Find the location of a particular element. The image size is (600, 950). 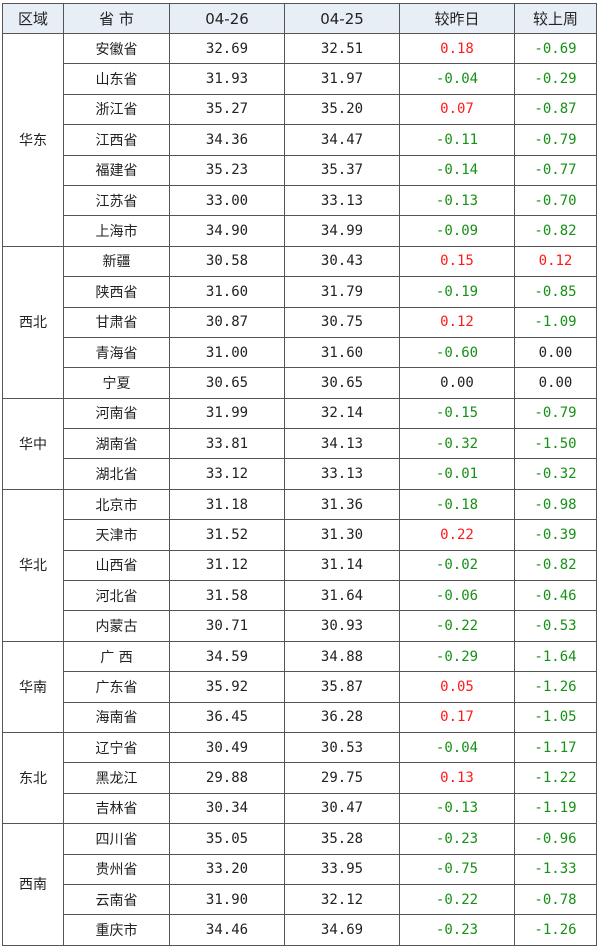

week-change-cell: -0.46 is located at coordinates (555, 596).